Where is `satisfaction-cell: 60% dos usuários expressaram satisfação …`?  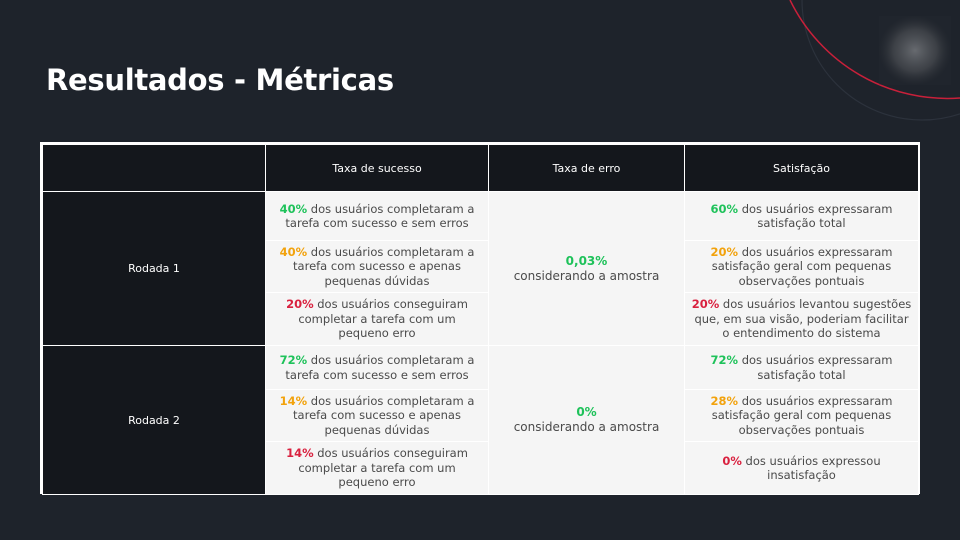
satisfaction-cell: 60% dos usuários expressaram satisfação … is located at coordinates (801, 216).